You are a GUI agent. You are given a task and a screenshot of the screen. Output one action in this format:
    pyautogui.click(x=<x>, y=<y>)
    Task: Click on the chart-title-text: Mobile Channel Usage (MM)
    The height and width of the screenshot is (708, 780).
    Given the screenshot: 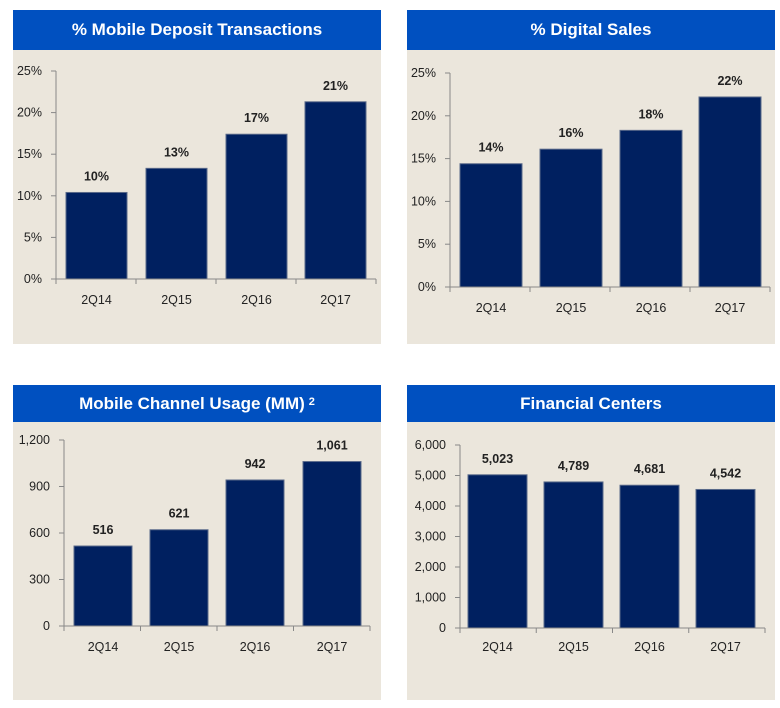 What is the action you would take?
    pyautogui.click(x=192, y=403)
    